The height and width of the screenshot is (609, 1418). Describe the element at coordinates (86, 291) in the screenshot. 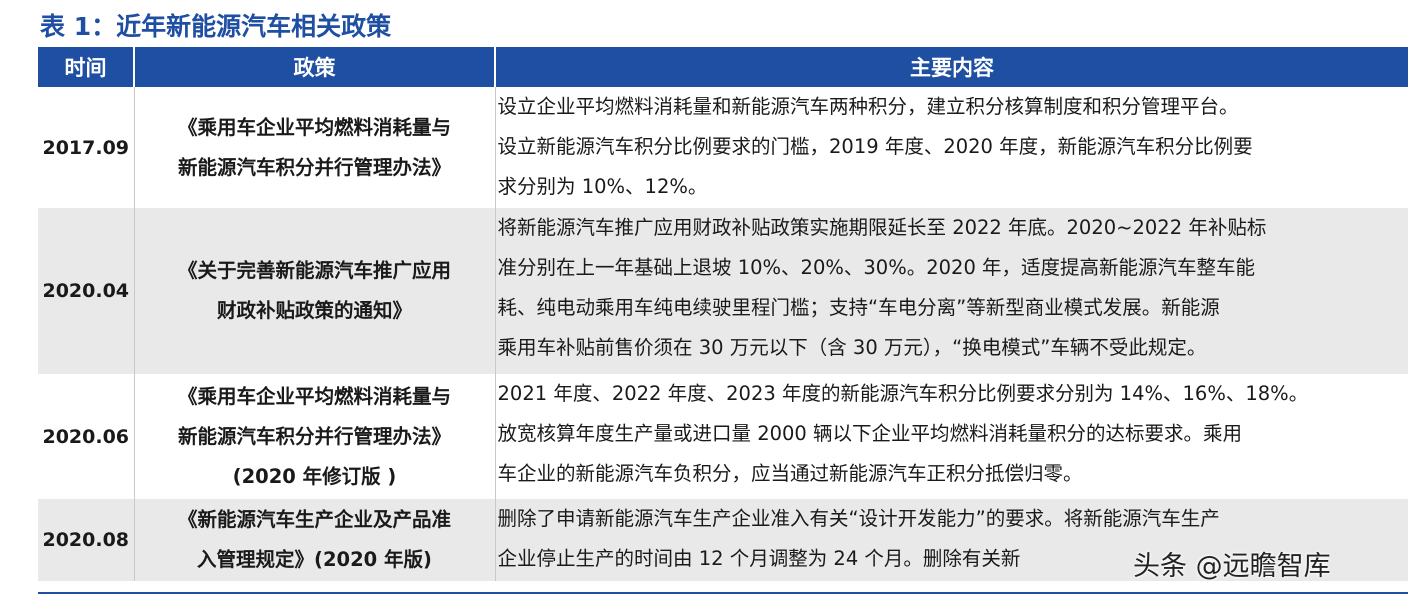

I see `row-time: 2020.04` at that location.